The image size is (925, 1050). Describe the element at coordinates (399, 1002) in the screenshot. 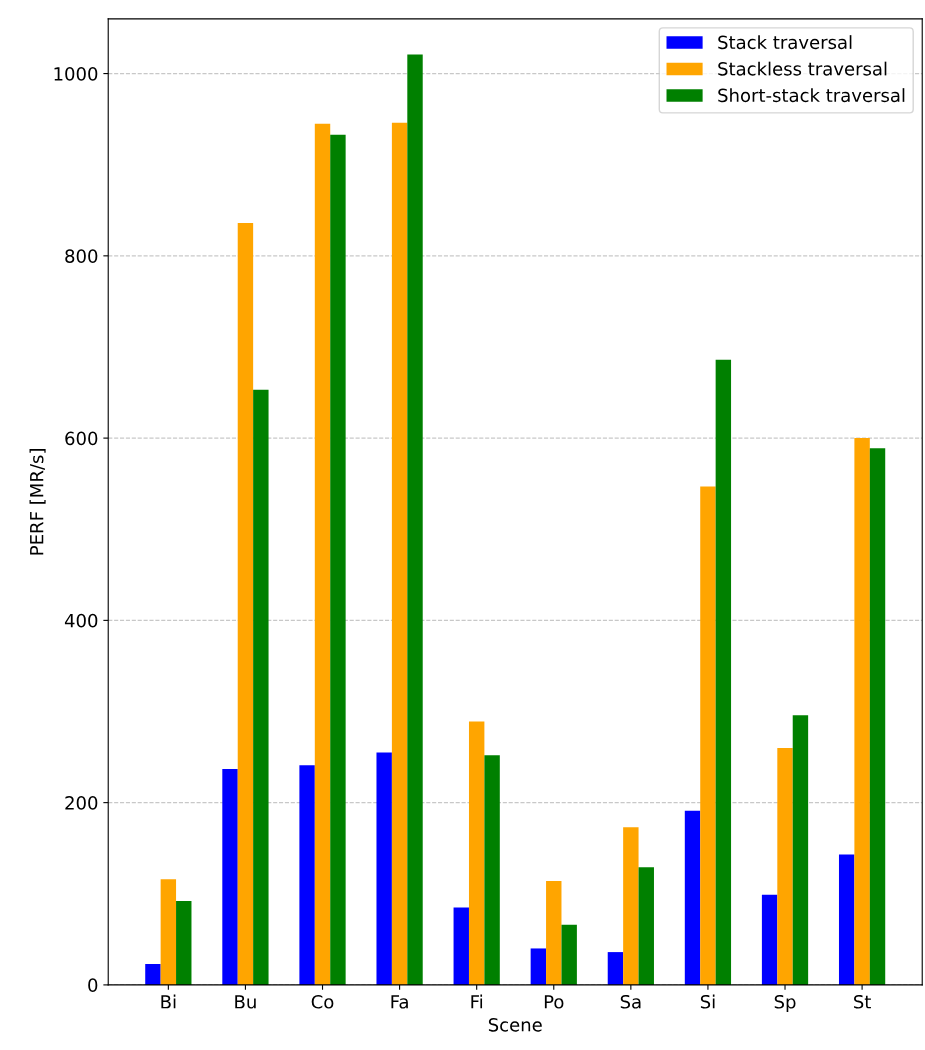

I see `x-tick-label: Fa` at that location.